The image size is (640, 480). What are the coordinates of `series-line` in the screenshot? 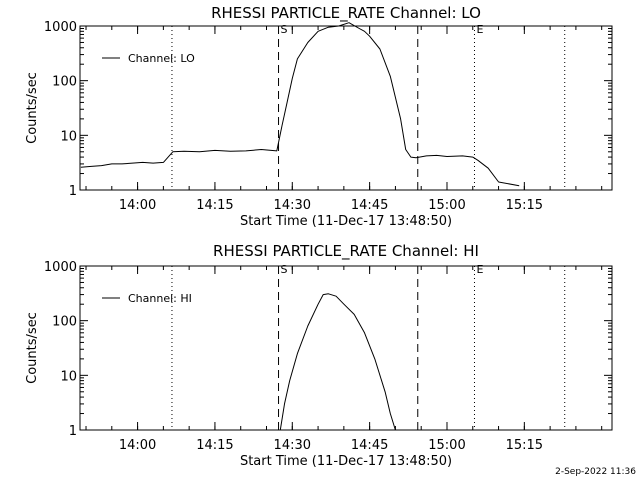 It's located at (337, 362).